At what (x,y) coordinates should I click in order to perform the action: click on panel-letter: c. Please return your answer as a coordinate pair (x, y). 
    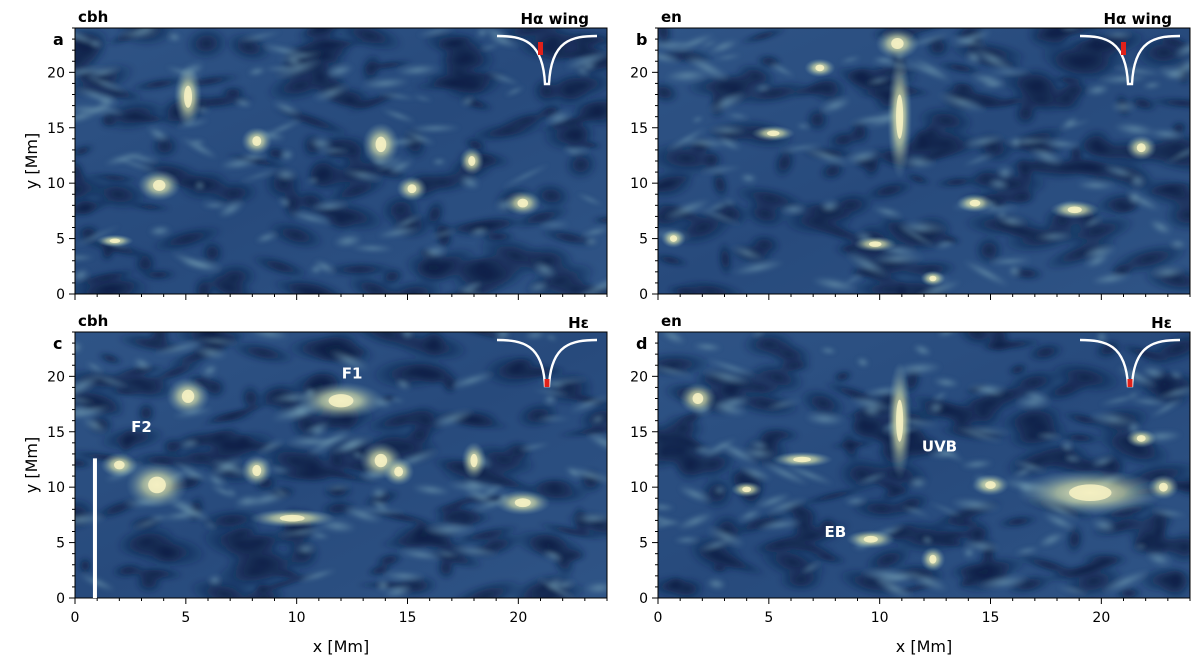
    Looking at the image, I should click on (57, 343).